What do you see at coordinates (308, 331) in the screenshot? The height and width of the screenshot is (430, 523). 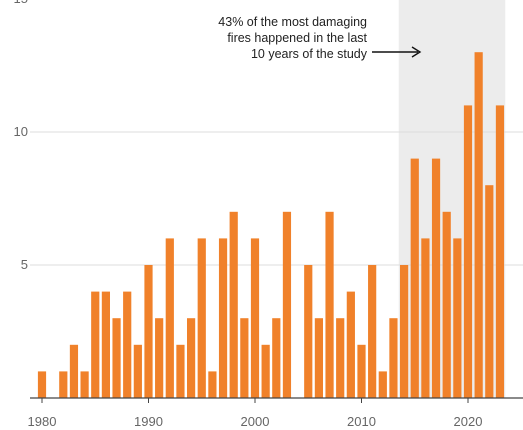 I see `bar-2005` at bounding box center [308, 331].